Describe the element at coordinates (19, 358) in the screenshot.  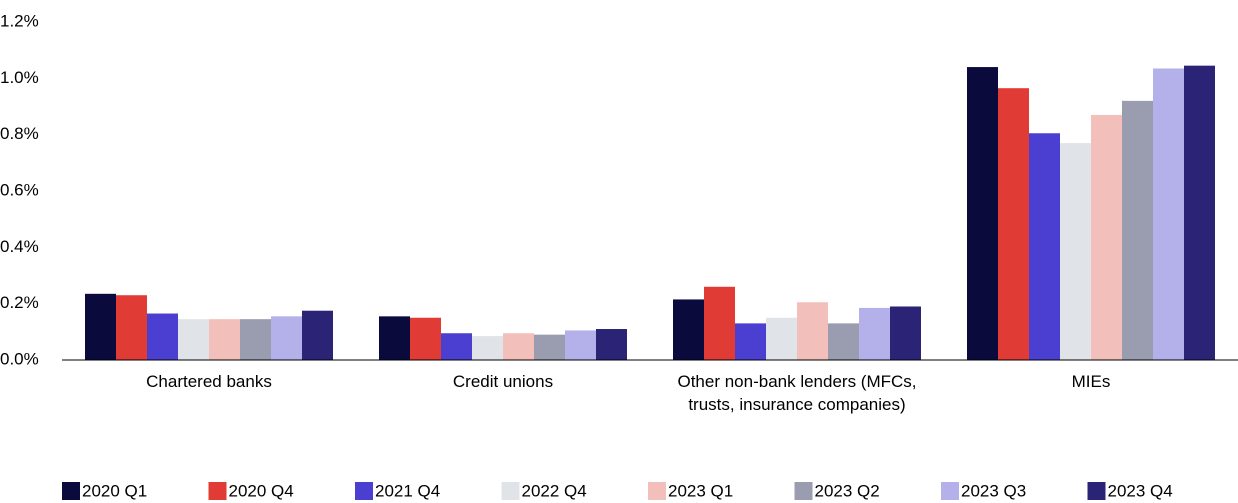
I see `y-tick-label: 0.0%` at that location.